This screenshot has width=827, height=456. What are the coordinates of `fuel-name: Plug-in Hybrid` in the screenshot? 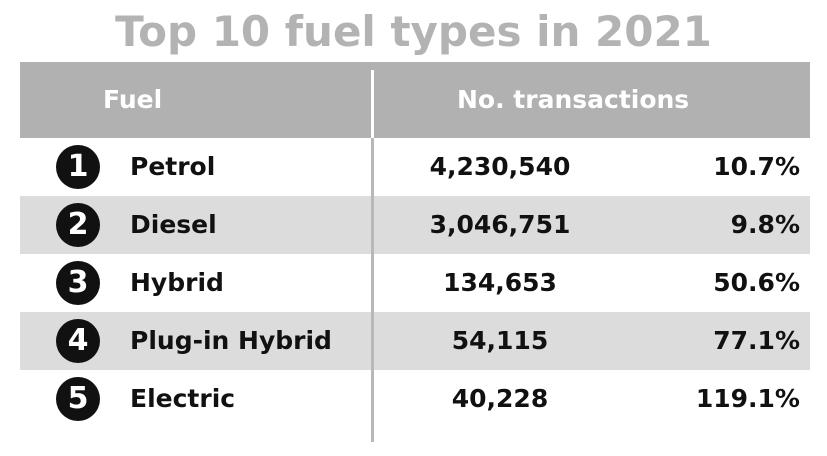 It's located at (231, 340).